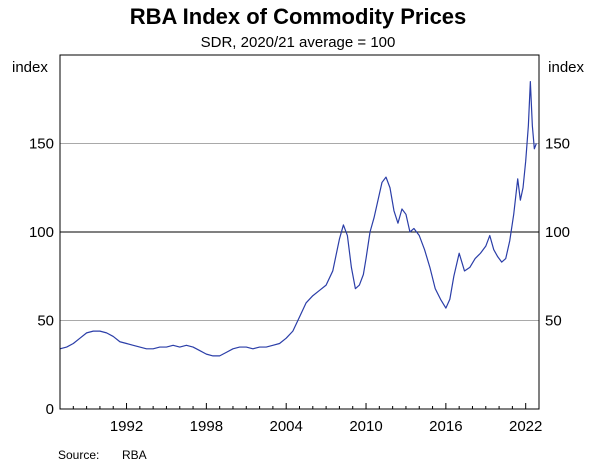 This screenshot has height=466, width=597. What do you see at coordinates (206, 426) in the screenshot?
I see `x-tick-label-1998: 1998` at bounding box center [206, 426].